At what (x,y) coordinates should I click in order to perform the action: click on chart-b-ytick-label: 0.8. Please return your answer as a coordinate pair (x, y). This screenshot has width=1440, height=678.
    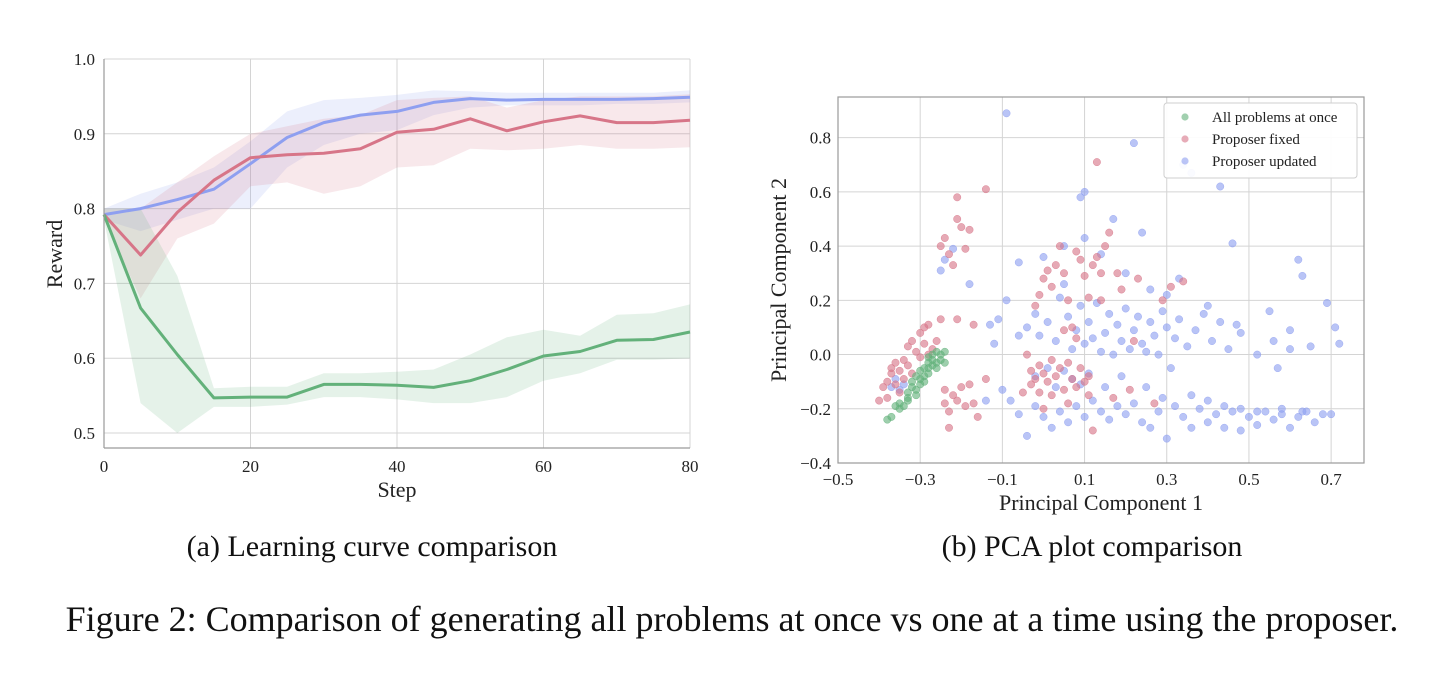
    Looking at the image, I should click on (820, 138).